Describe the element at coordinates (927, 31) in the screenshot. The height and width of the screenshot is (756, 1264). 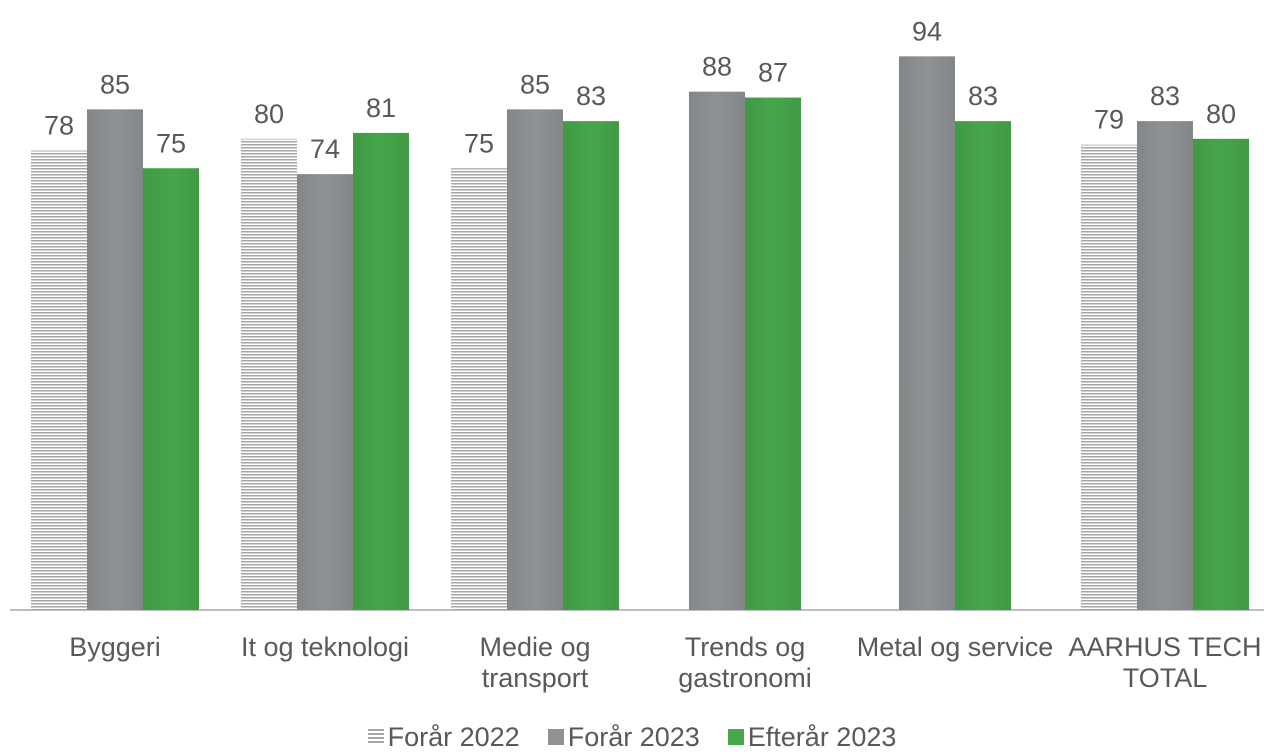
I see `data-label: 94` at that location.